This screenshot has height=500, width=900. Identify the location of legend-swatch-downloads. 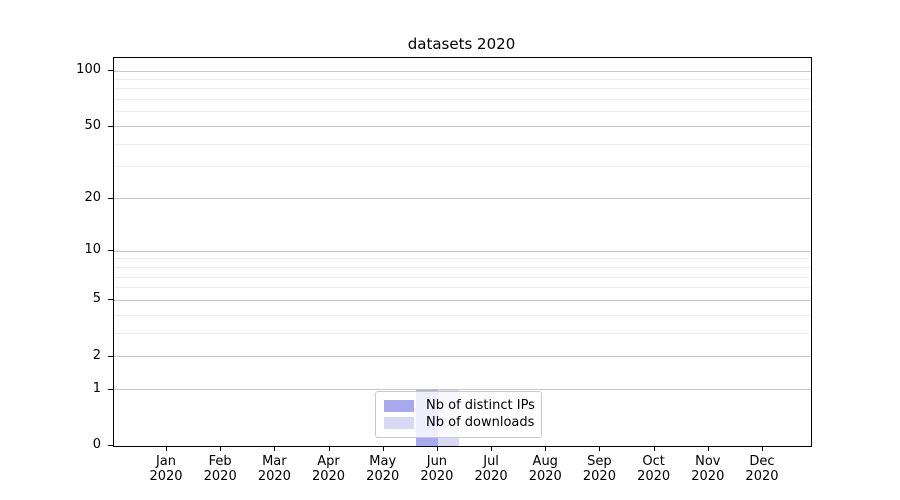
(399, 422).